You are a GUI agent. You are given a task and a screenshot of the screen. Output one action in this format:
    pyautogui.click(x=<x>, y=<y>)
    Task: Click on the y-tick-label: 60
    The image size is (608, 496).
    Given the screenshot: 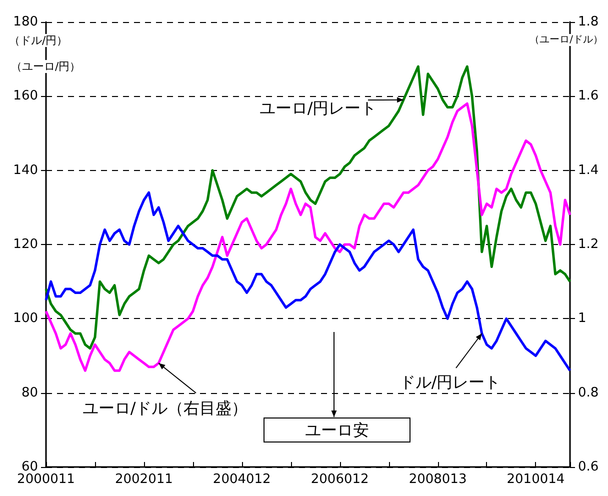 What is the action you would take?
    pyautogui.click(x=29, y=467)
    